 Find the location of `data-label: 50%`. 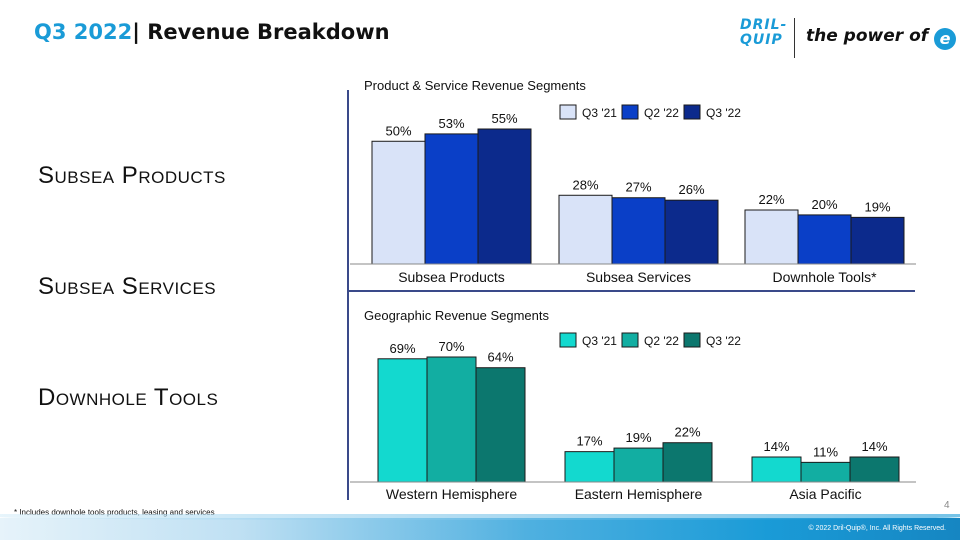

data-label: 50% is located at coordinates (398, 130).